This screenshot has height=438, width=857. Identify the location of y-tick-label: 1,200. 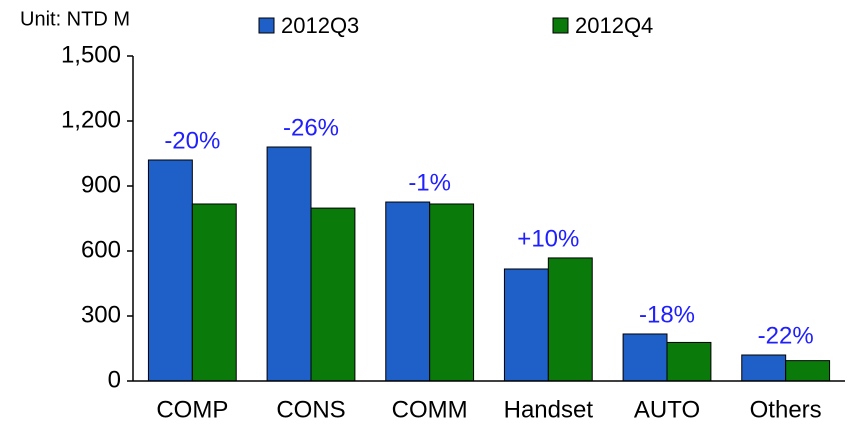
(91, 119).